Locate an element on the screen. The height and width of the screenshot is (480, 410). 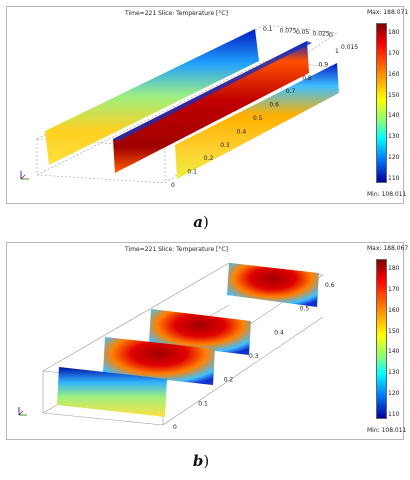
colorbar-max-label: Max: 188.071 is located at coordinates (388, 12).